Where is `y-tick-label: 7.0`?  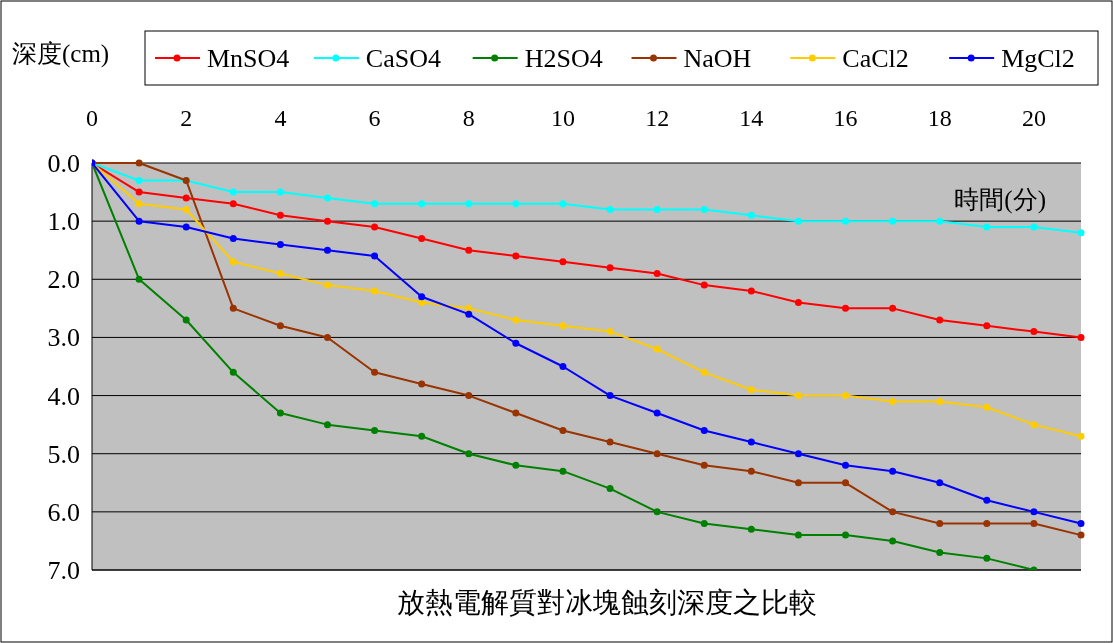 y-tick-label: 7.0 is located at coordinates (63, 570).